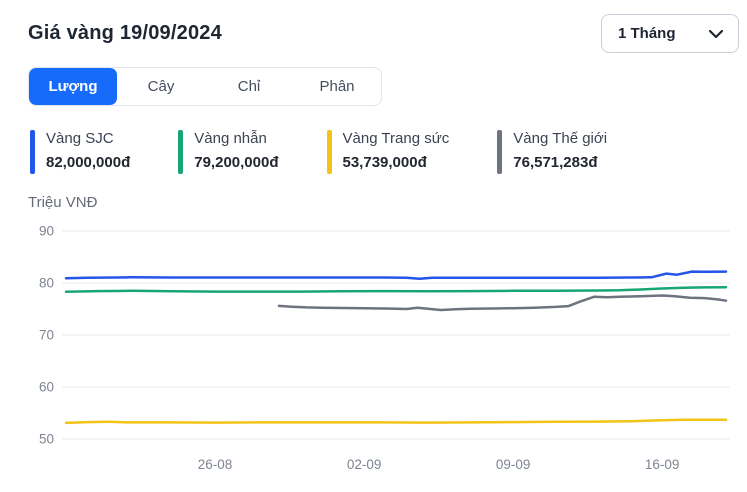  Describe the element at coordinates (662, 464) in the screenshot. I see `x-axis-tick: 16-09` at that location.